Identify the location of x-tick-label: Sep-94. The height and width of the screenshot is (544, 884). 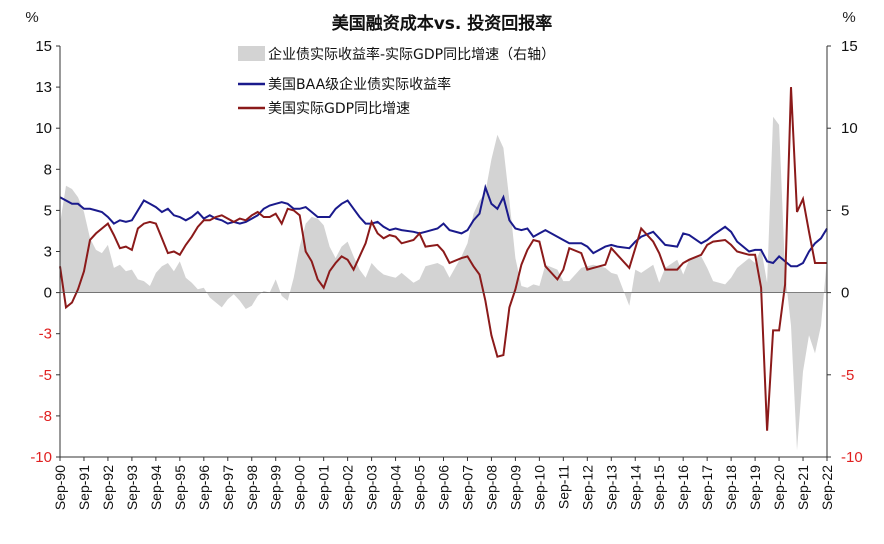
(156, 487).